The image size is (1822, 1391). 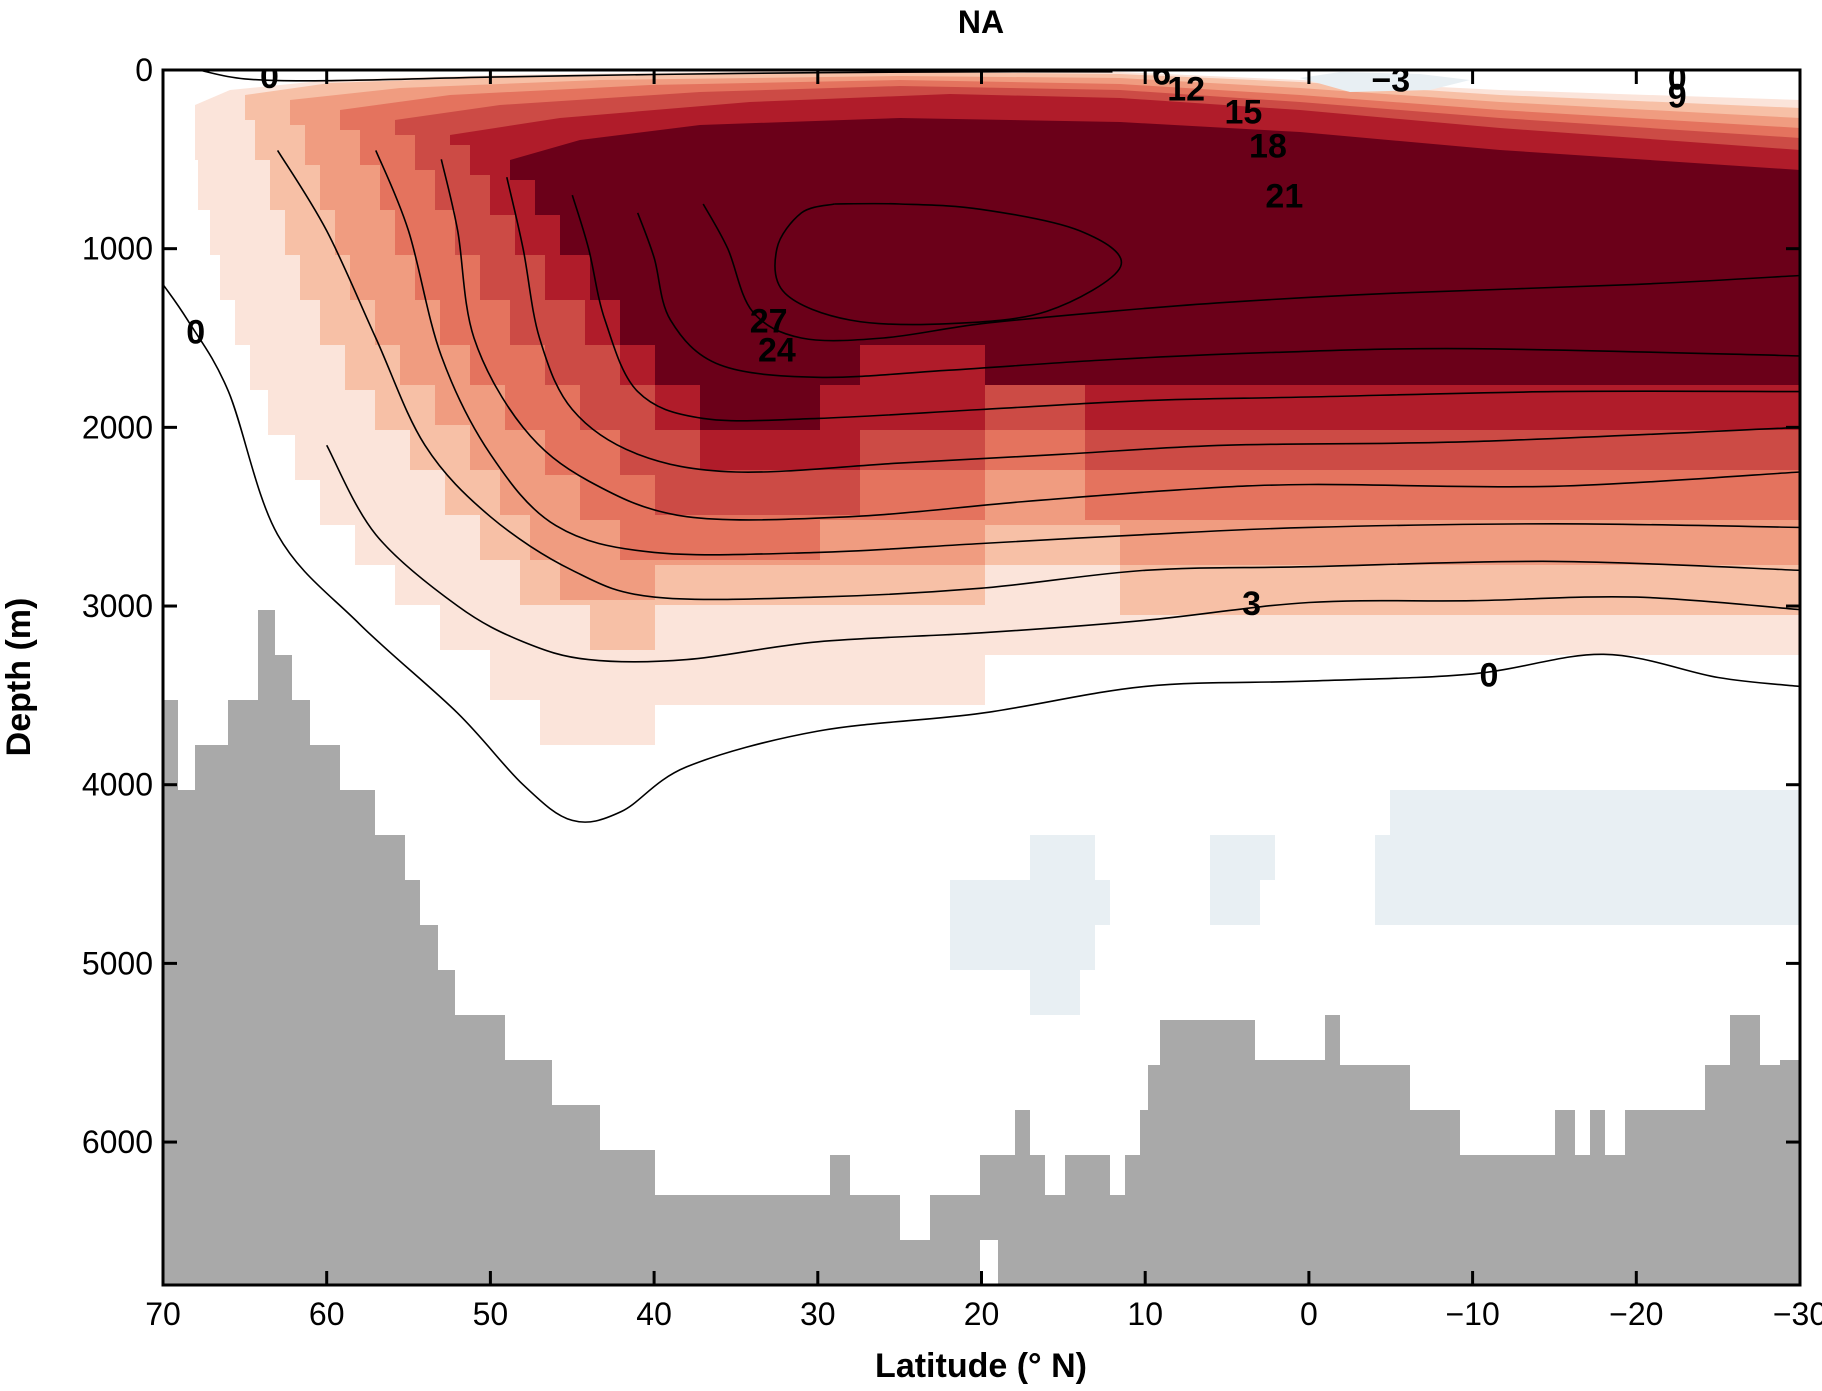 I want to click on x-tick-label: 70, so click(x=163, y=1314).